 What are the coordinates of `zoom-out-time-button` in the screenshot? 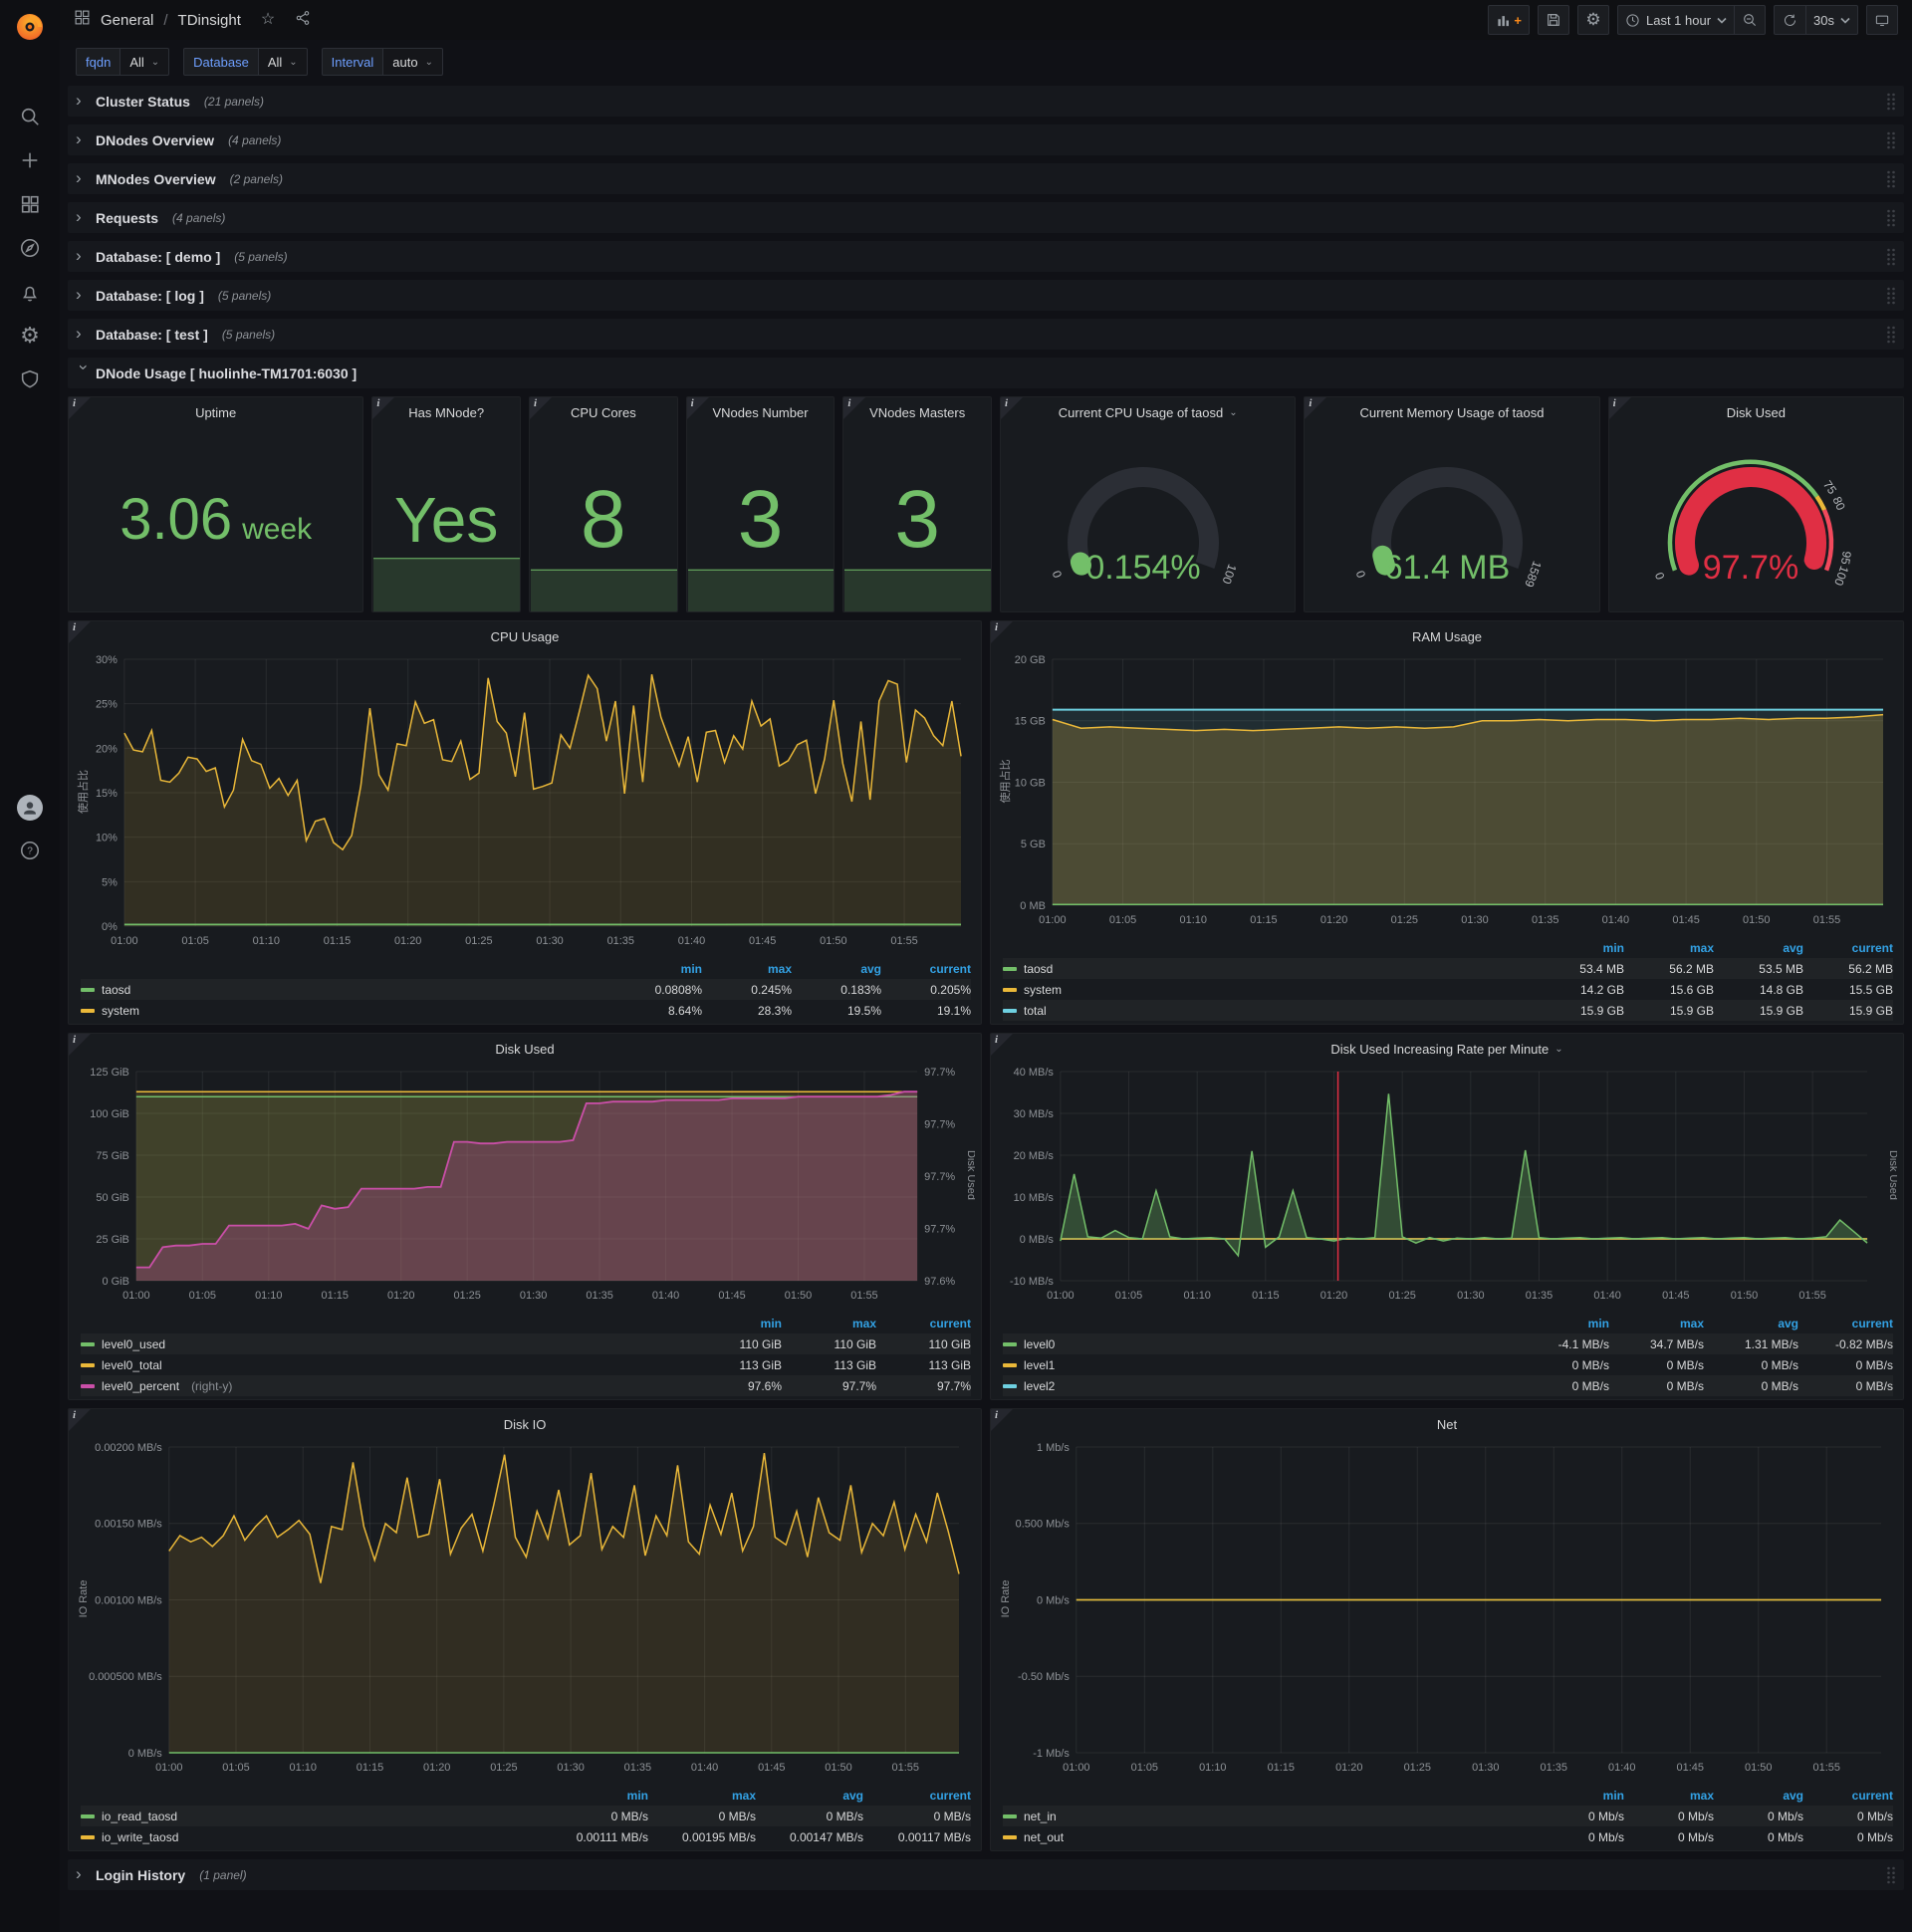 It's located at (1750, 20).